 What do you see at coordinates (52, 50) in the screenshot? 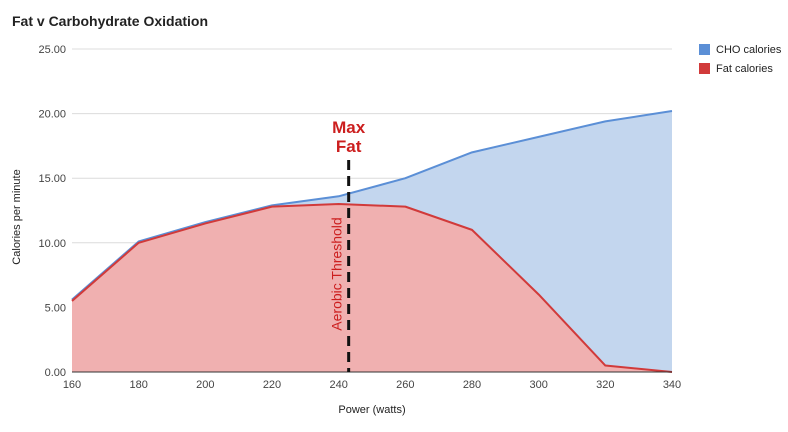
I see `y-tick-label: 25.00` at bounding box center [52, 50].